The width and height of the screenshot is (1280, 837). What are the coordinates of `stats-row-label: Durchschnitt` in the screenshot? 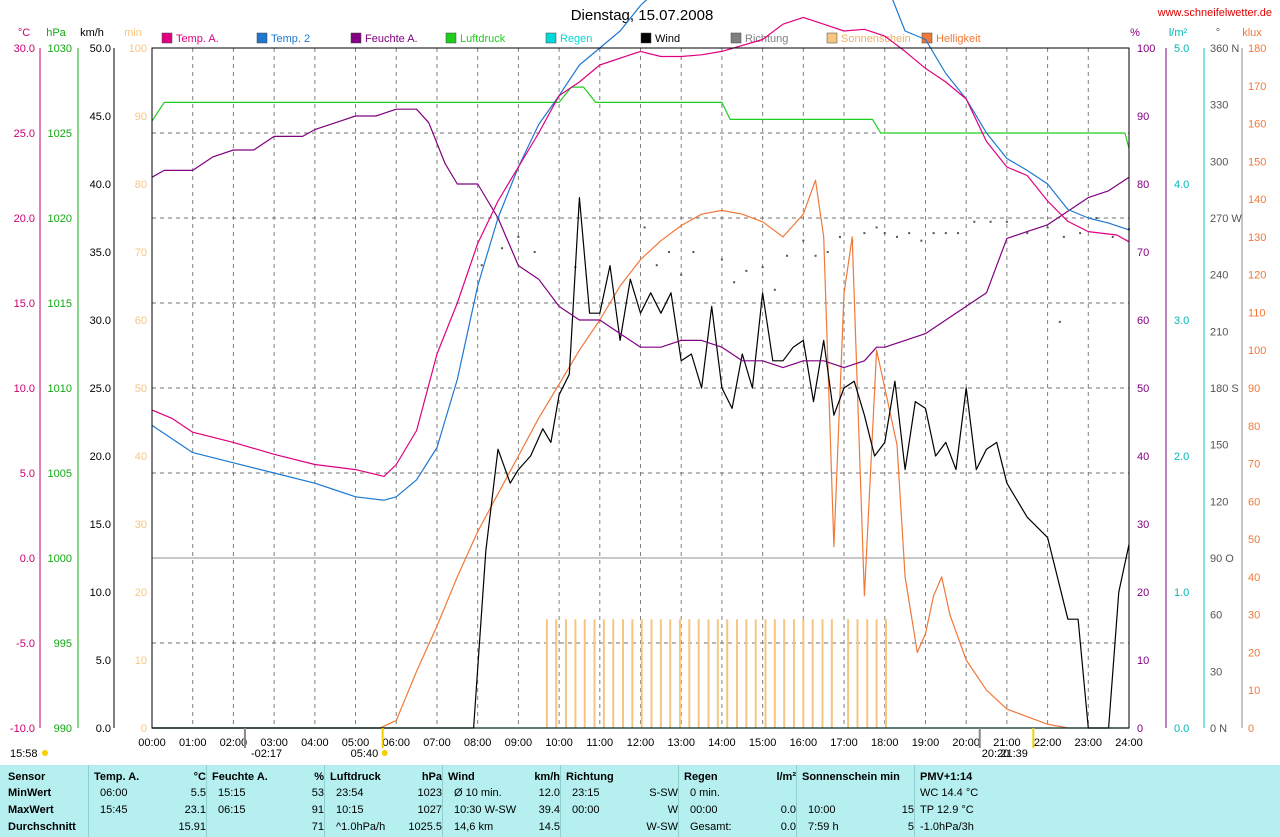 It's located at (42, 827).